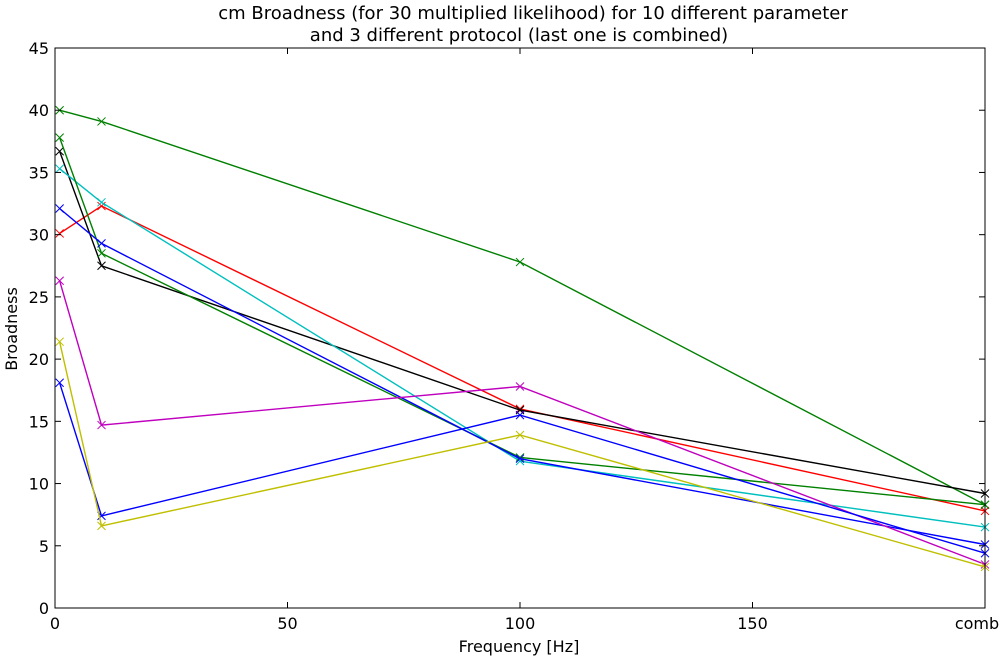  Describe the element at coordinates (977, 623) in the screenshot. I see `x-tick-label: comb` at that location.